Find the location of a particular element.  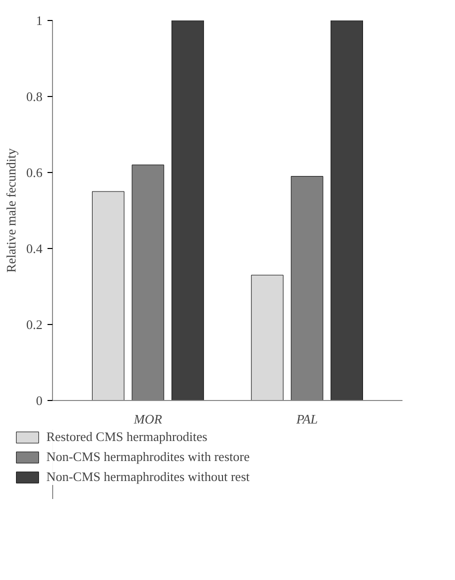

y-tick-label: 0.6 is located at coordinates (34, 172).